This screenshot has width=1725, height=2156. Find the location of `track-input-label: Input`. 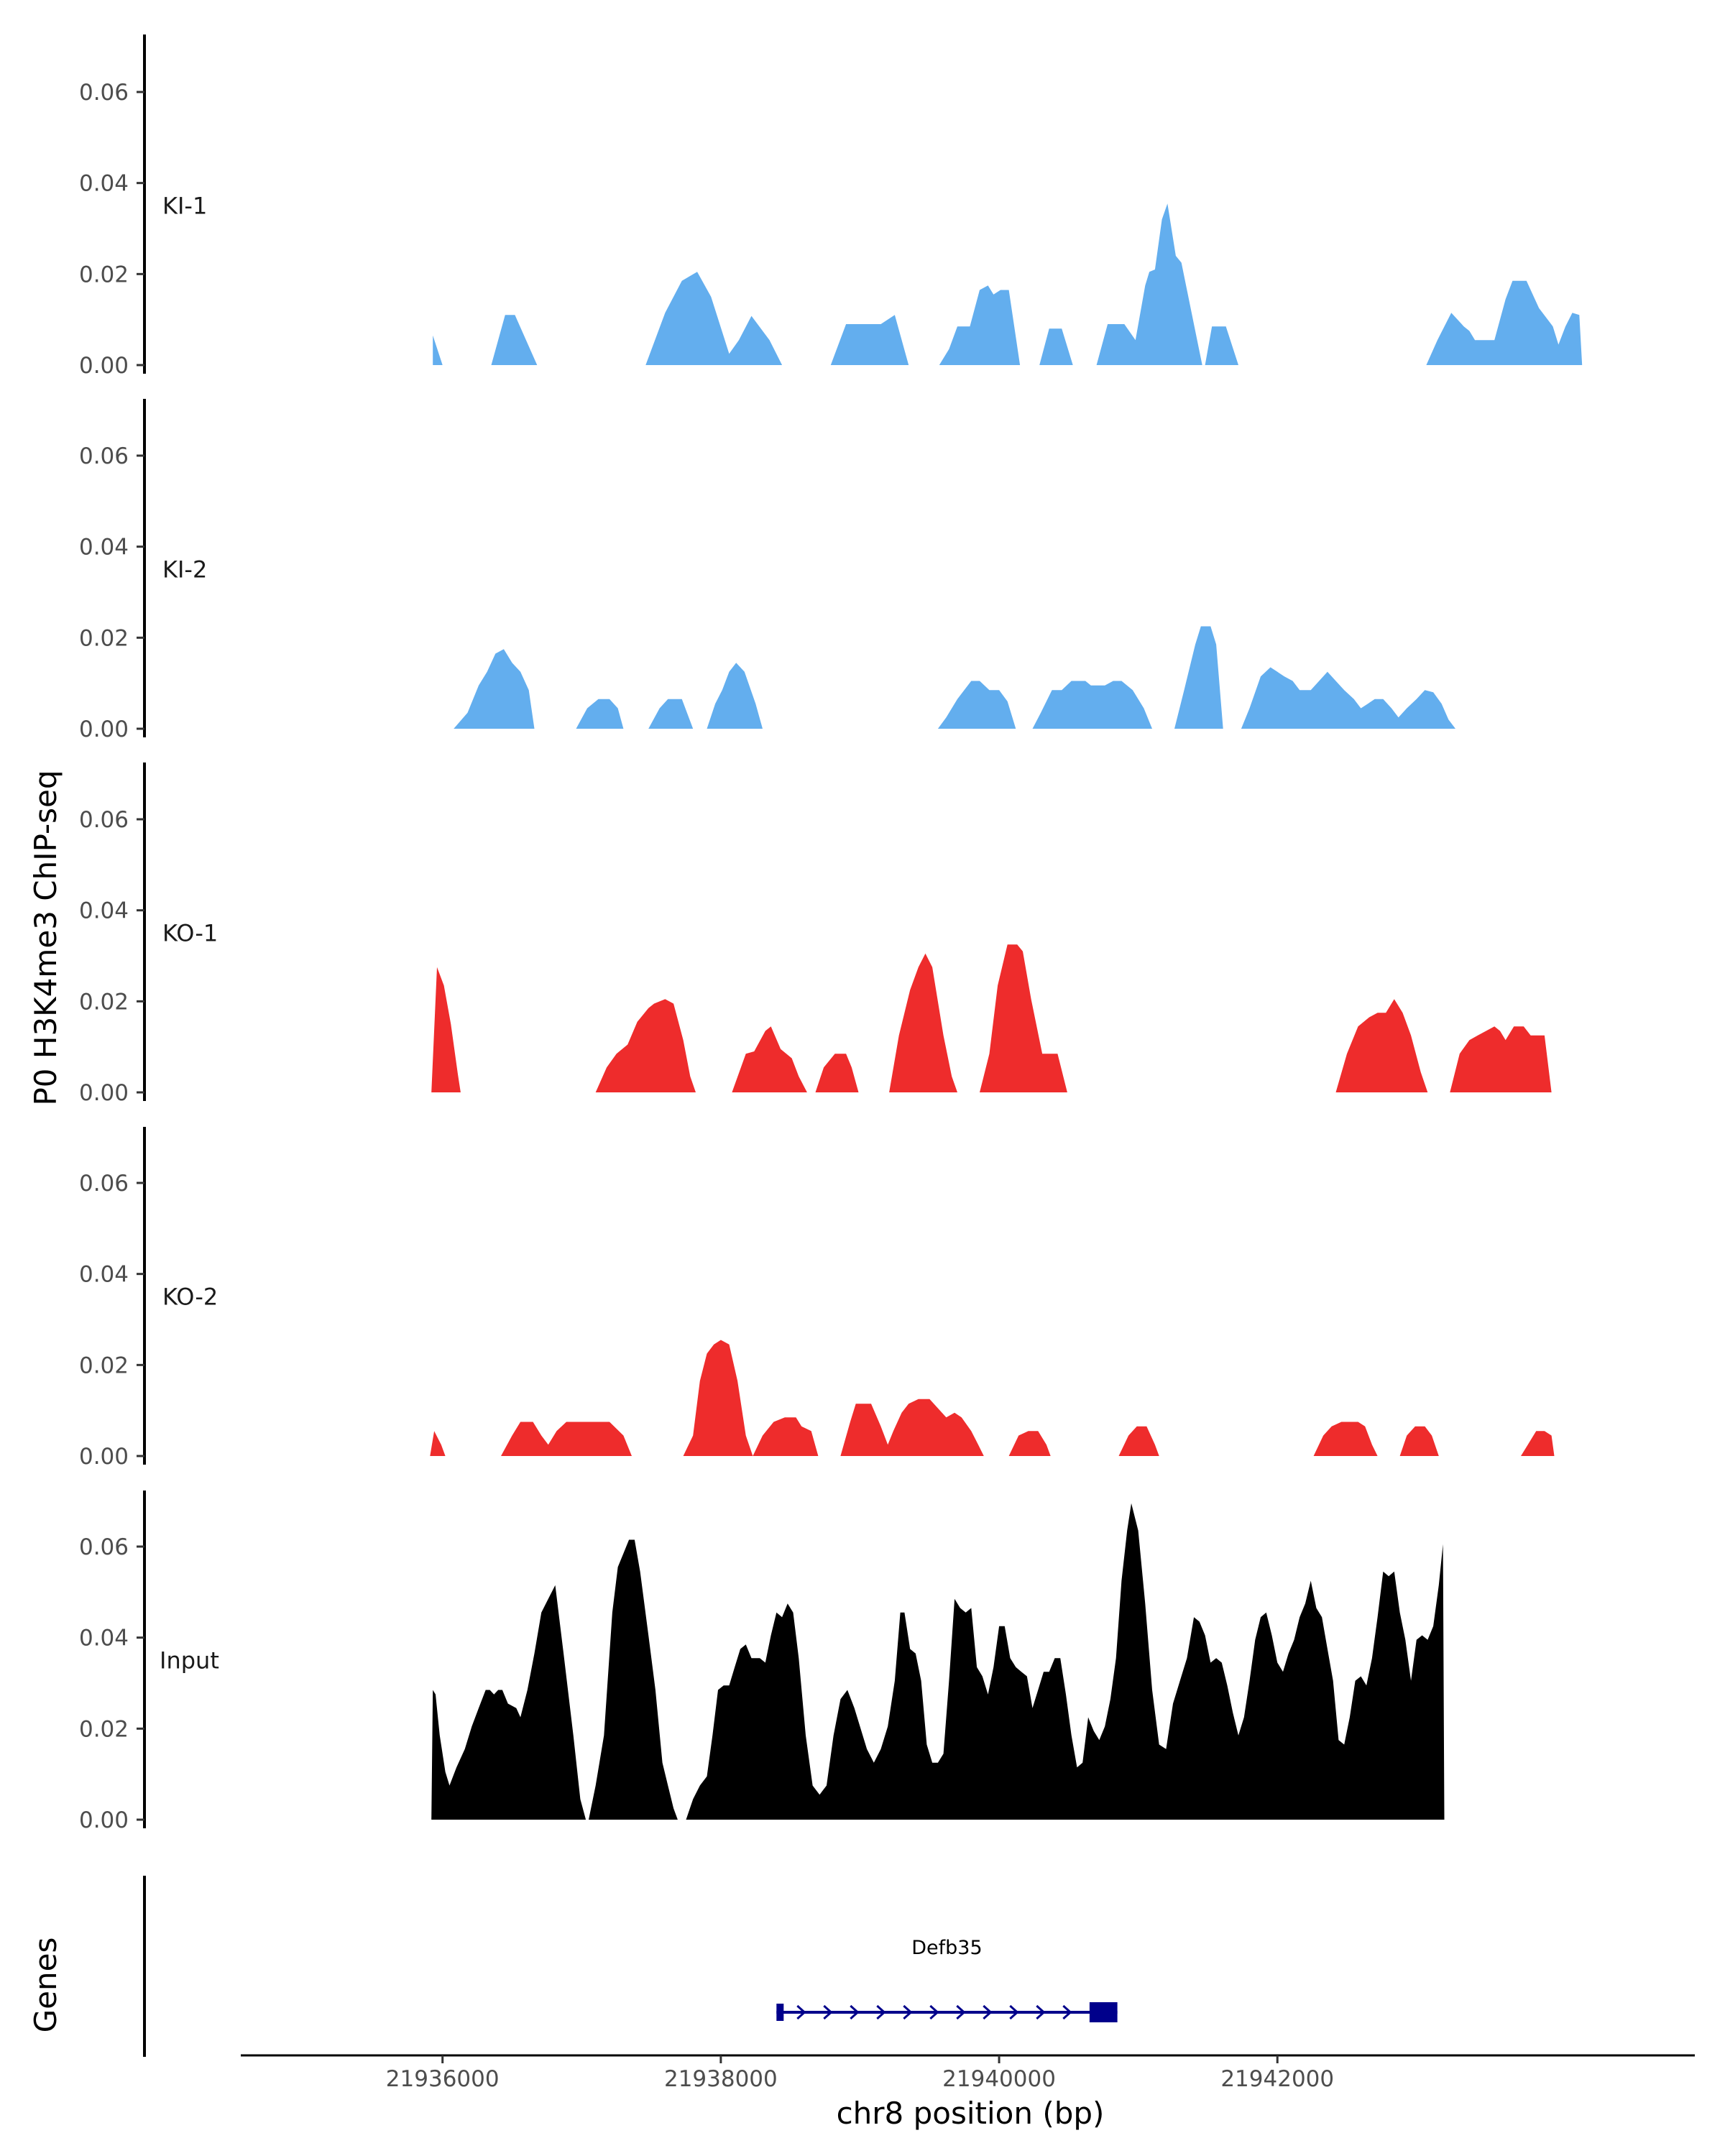

track-input-label: Input is located at coordinates (189, 1660).